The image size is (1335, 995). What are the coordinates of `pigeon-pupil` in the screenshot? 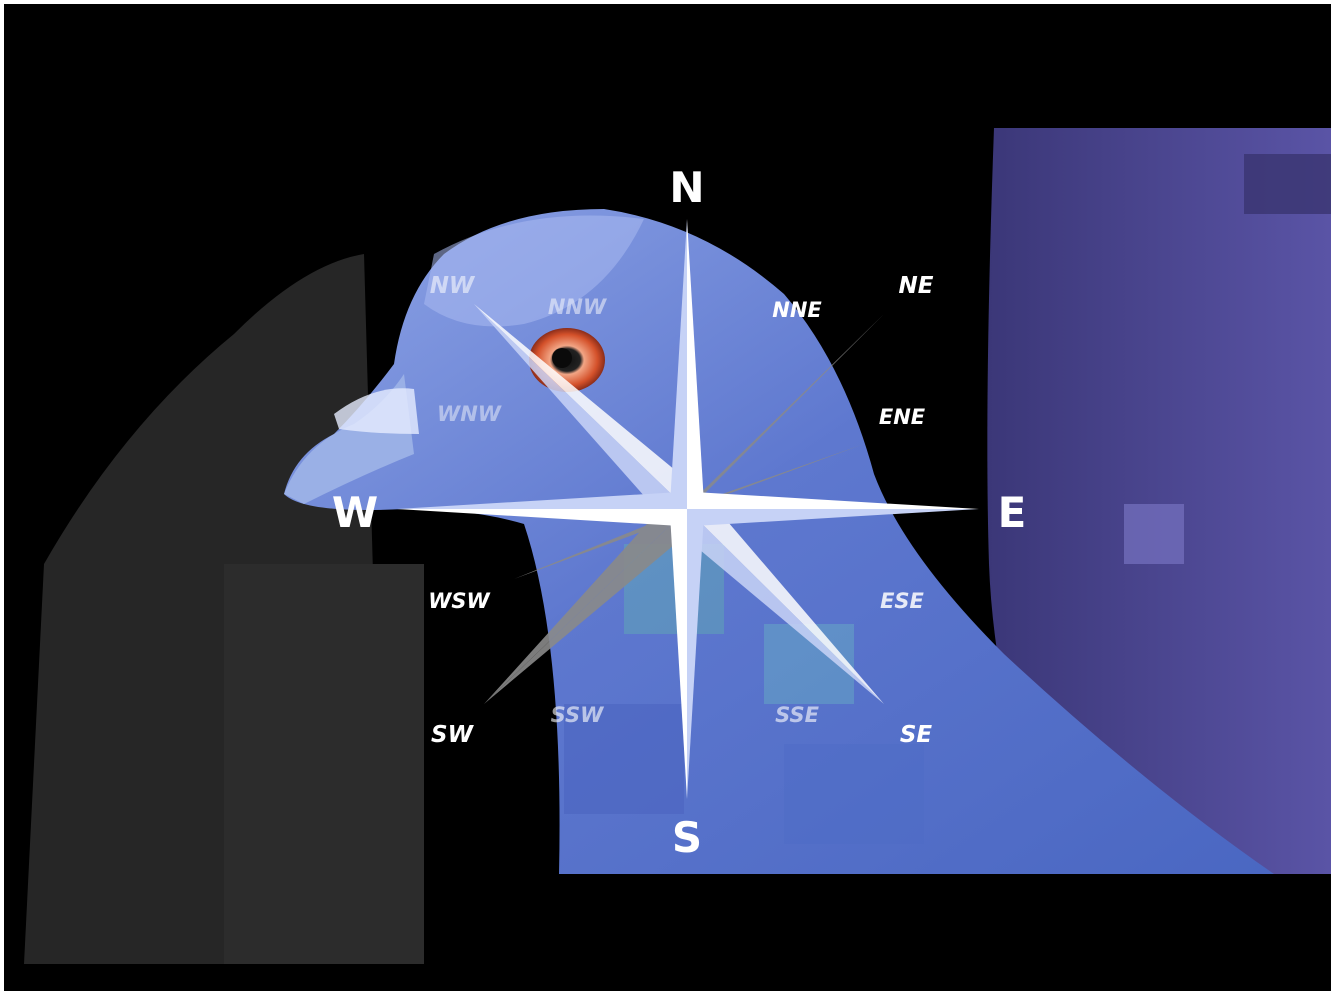 It's located at (562, 358).